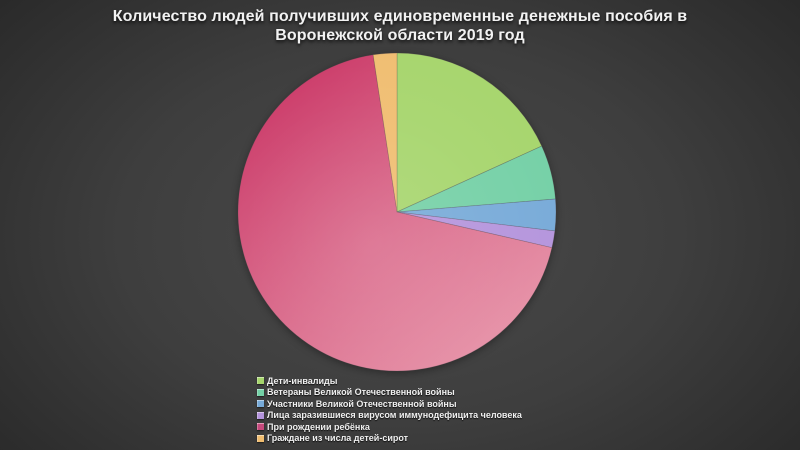 The image size is (800, 450). I want to click on legend-item: Дети-инвалиды, so click(389, 381).